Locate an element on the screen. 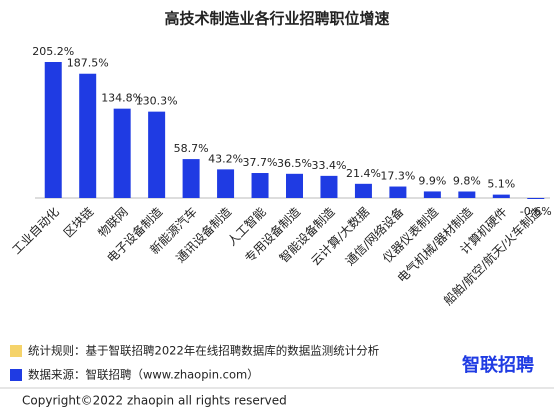 Image resolution: width=554 pixels, height=417 pixels. chart-title: 高技术制造业各行业招聘职位增速 is located at coordinates (276, 19).